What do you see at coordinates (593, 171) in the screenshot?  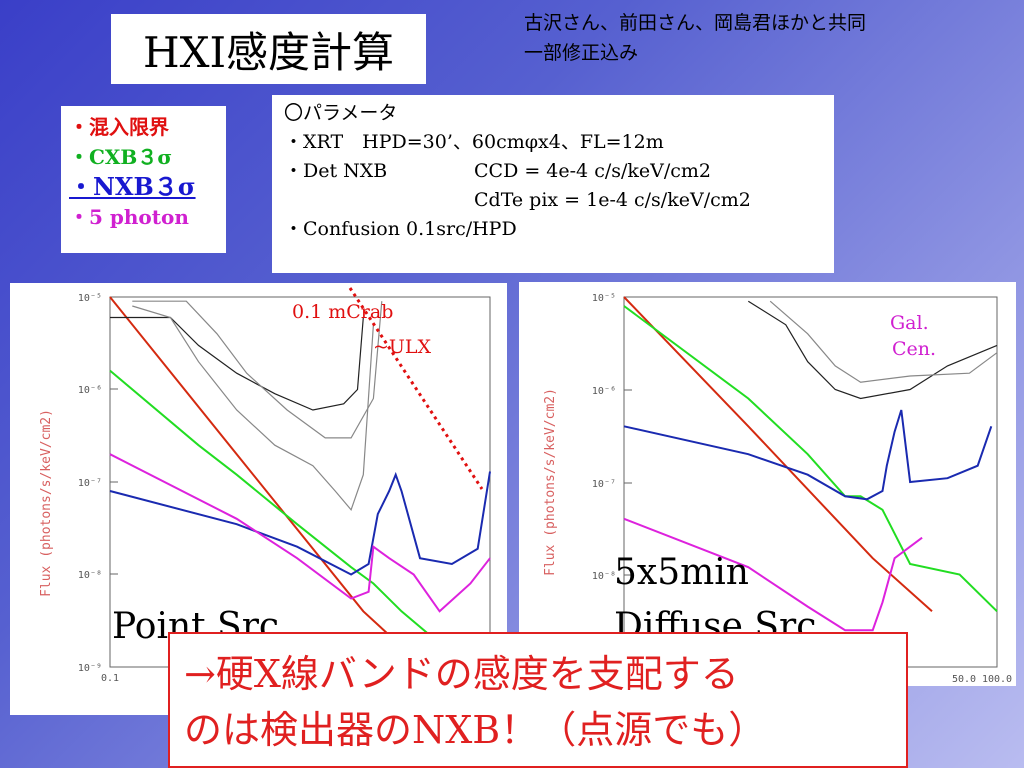 I see `param-det-ccd: CCD = 4e-4 c/s/keV/cm2` at bounding box center [593, 171].